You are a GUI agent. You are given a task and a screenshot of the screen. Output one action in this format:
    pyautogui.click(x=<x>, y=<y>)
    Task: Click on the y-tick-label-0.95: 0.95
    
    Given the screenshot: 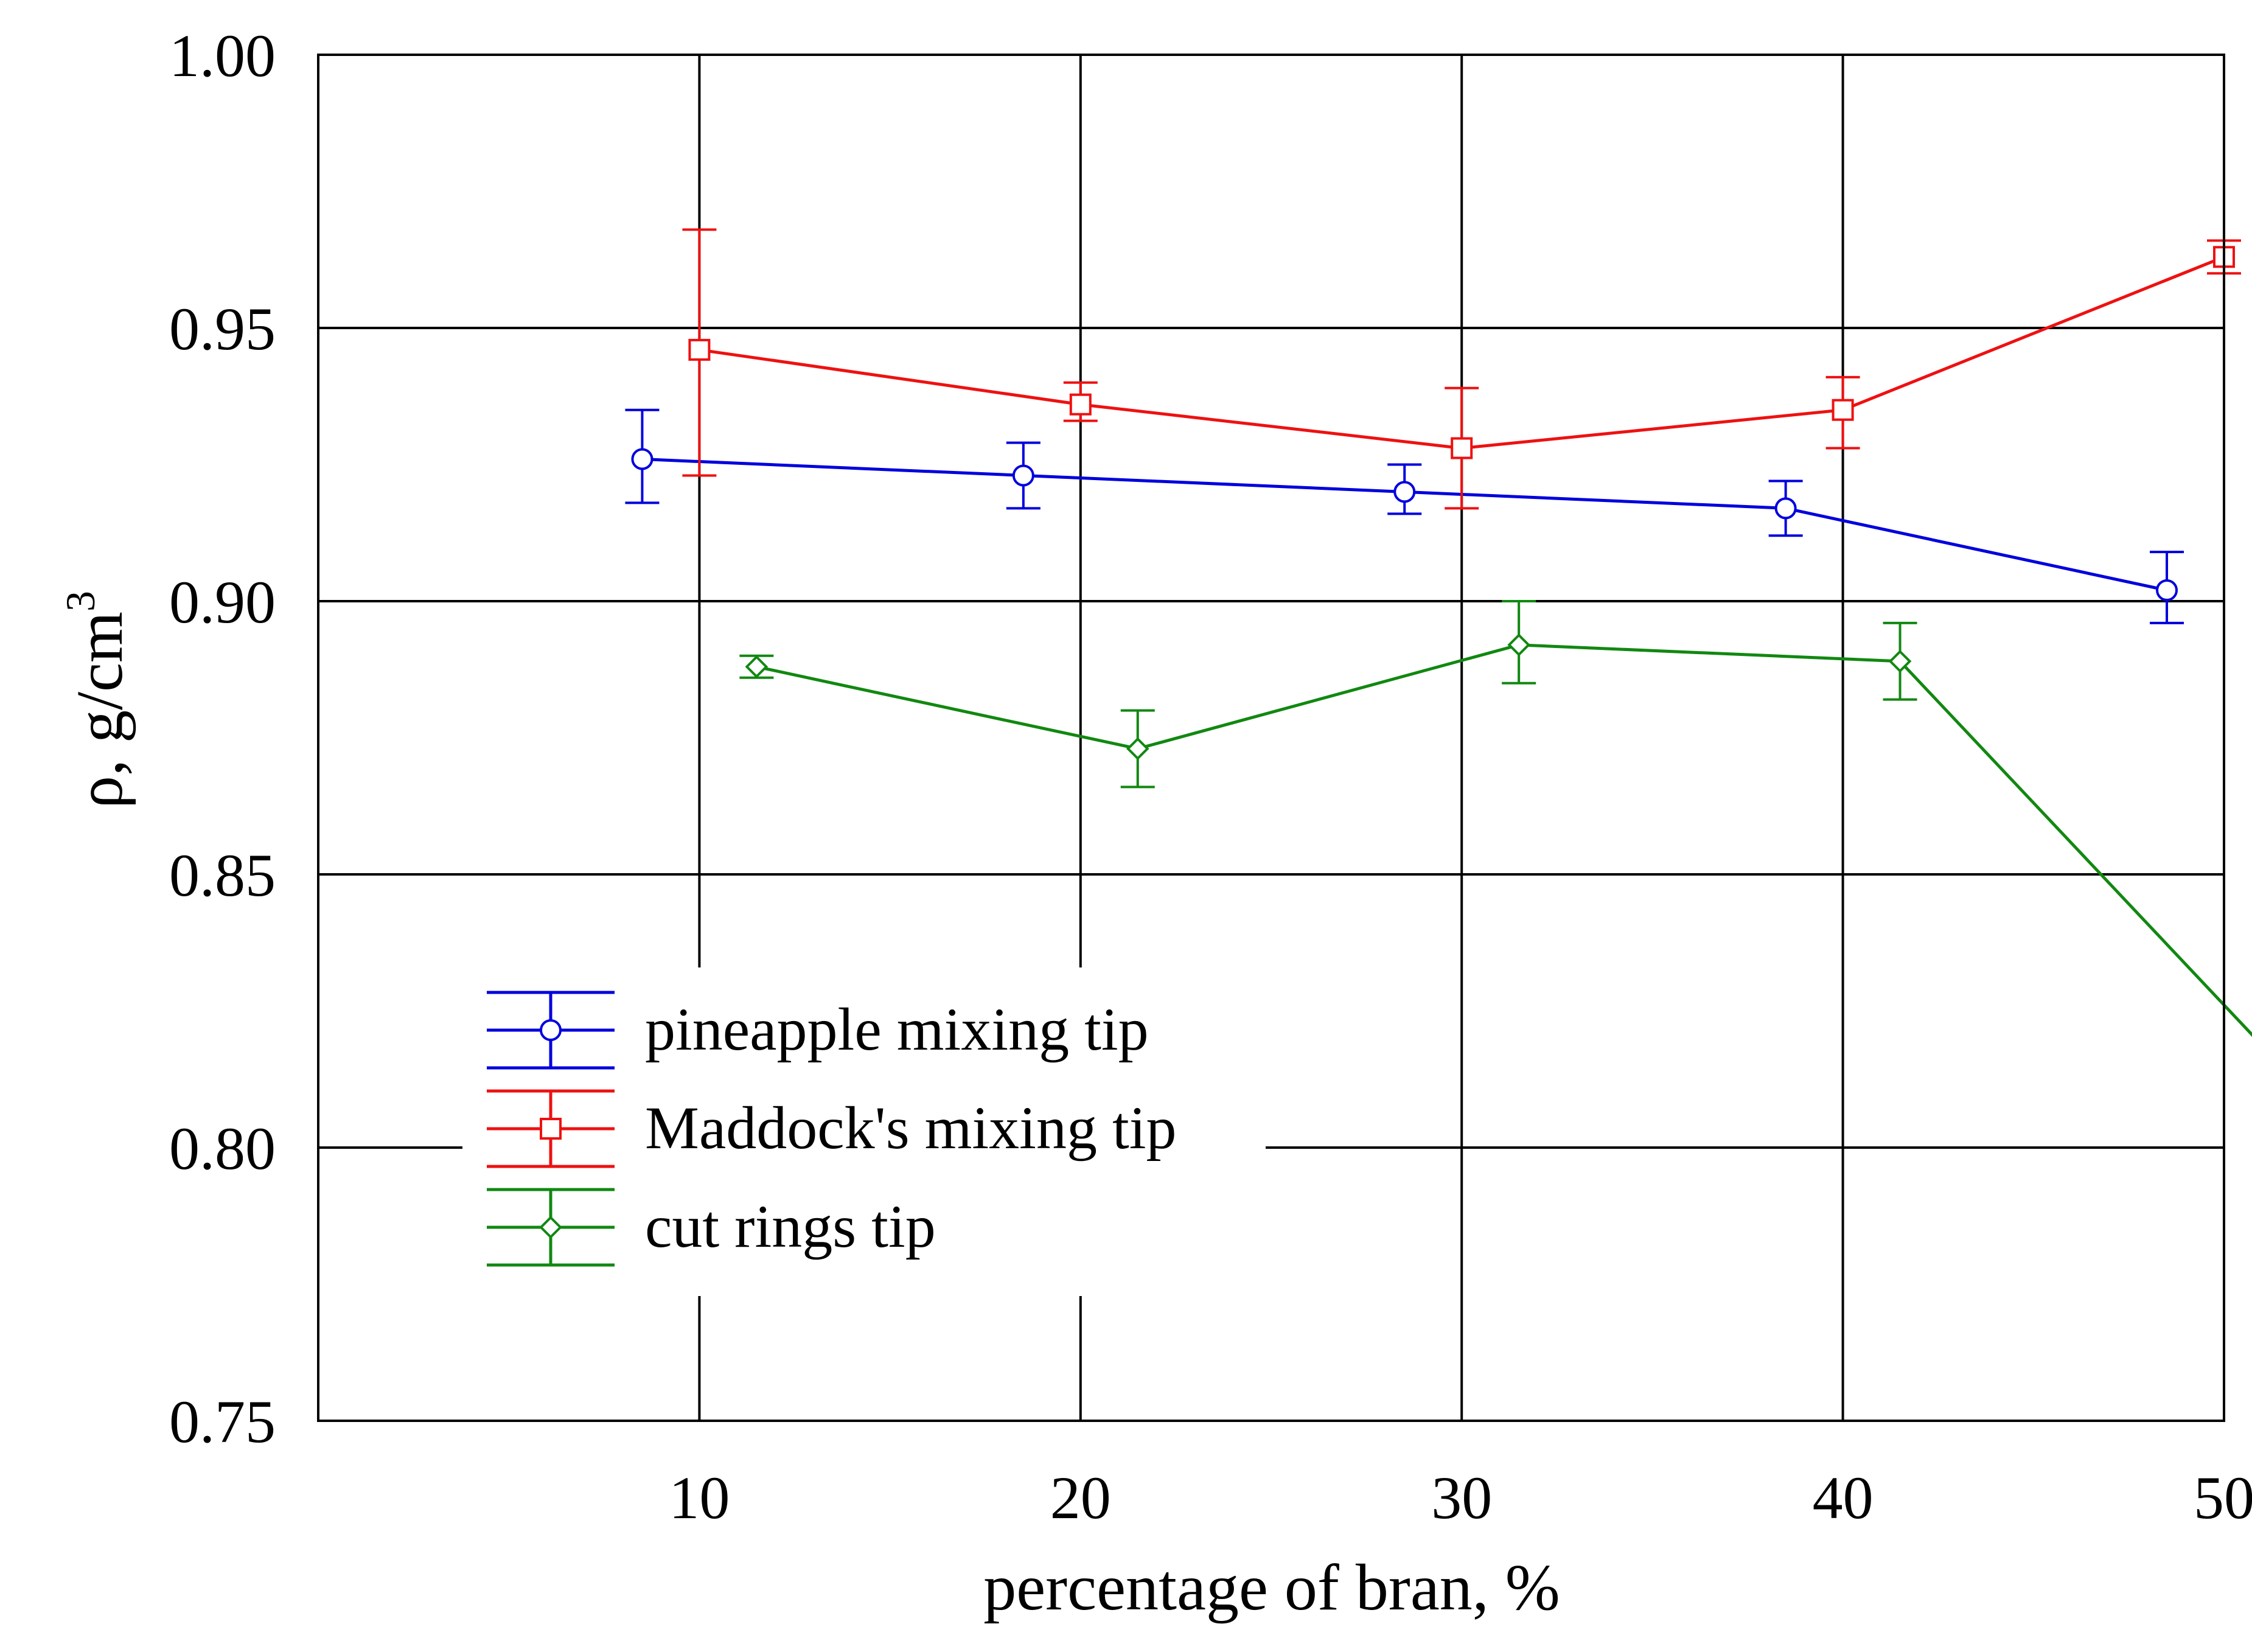 What is the action you would take?
    pyautogui.click(x=223, y=329)
    